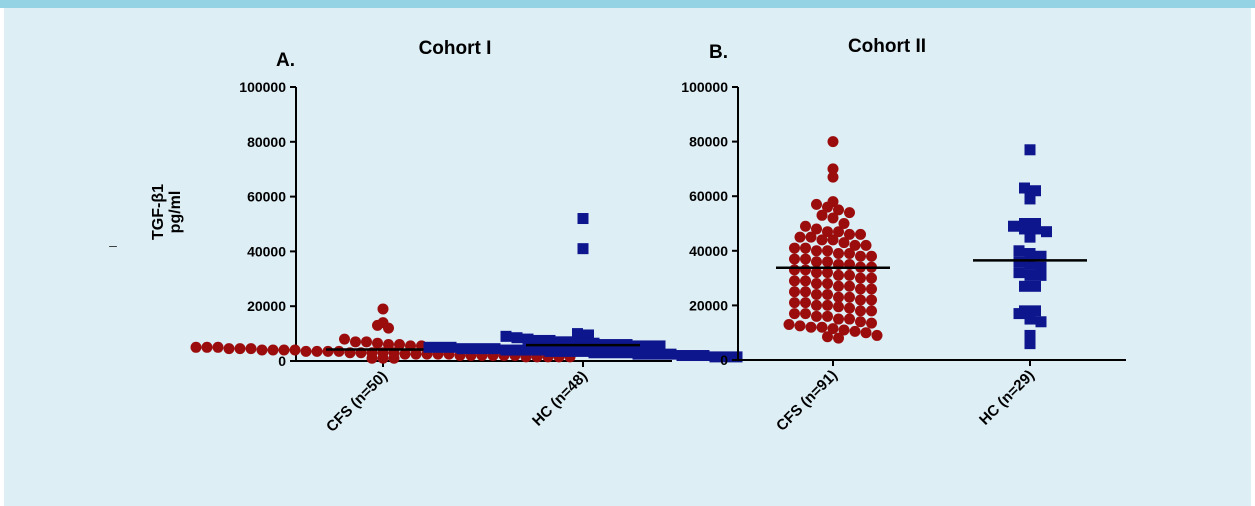  I want to click on y-tick-label: 60000, so click(708, 196).